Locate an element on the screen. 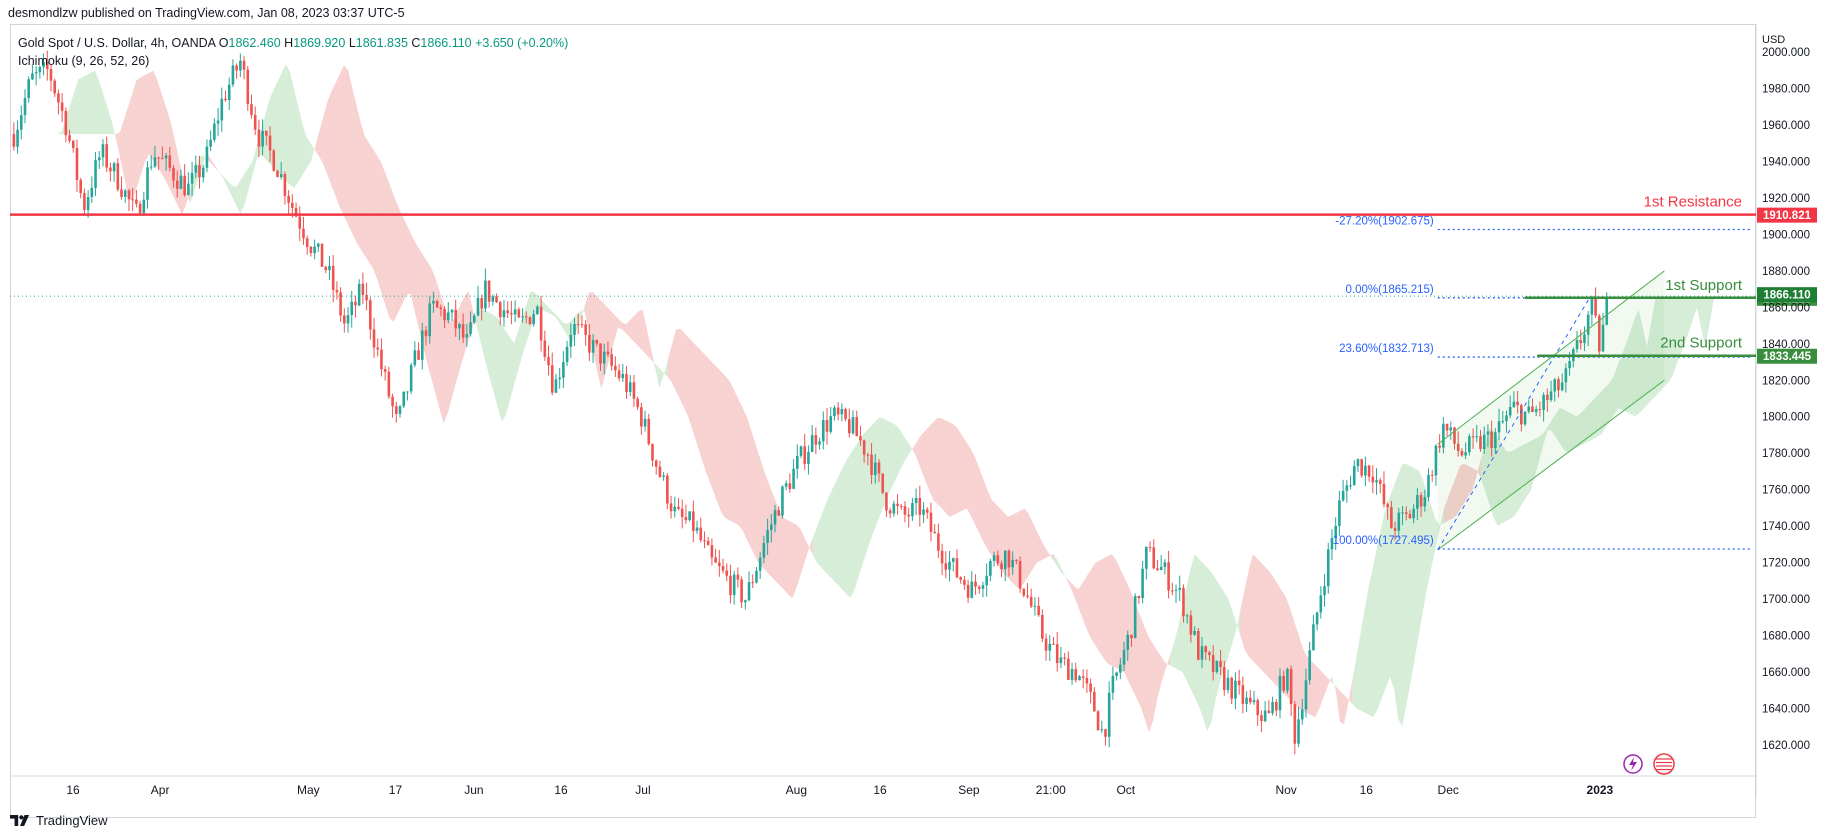 This screenshot has width=1832, height=840. price-tag-label: 1833.445 is located at coordinates (1787, 357).